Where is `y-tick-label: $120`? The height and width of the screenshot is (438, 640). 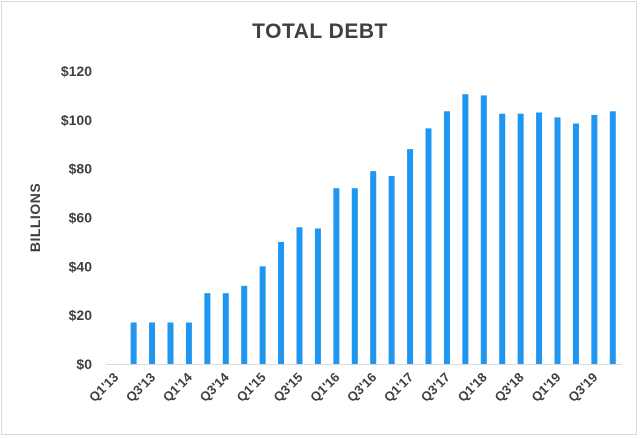 y-tick-label: $120 is located at coordinates (76, 71).